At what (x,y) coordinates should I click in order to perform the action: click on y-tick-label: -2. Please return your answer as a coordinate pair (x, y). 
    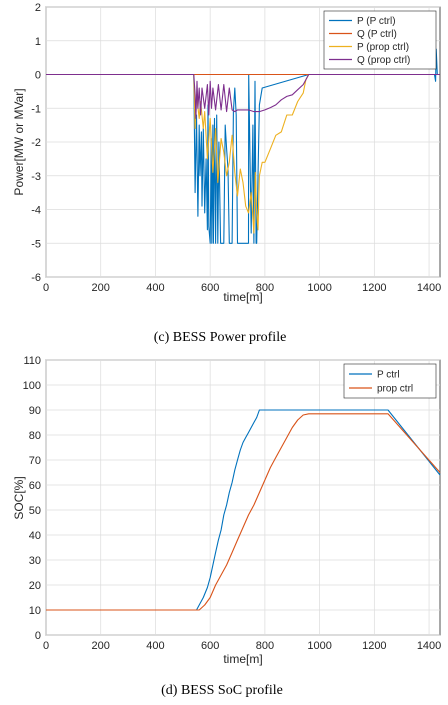
    Looking at the image, I should click on (36, 143).